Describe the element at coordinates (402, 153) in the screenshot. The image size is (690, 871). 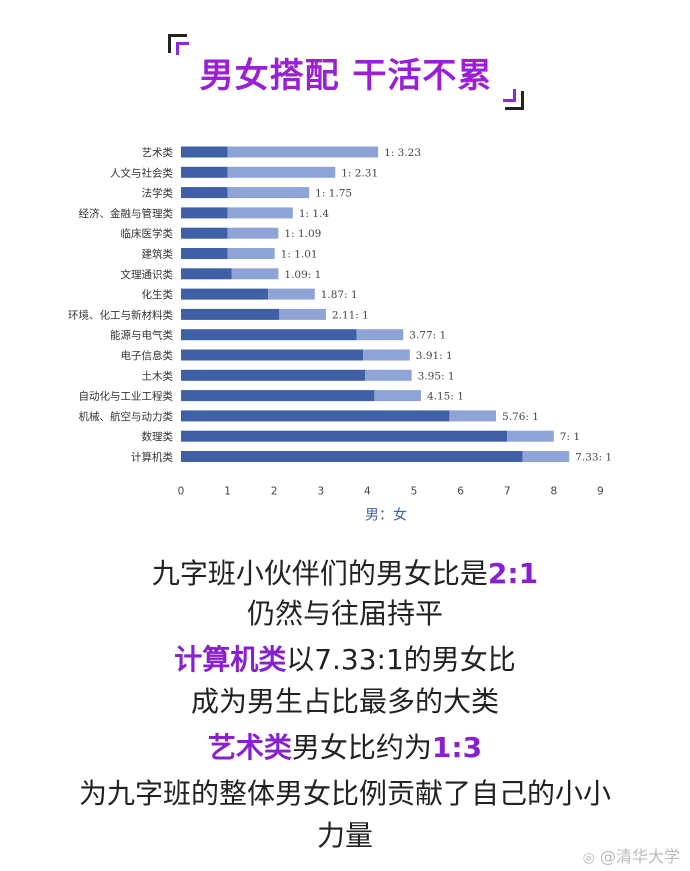
I see `data-label: 1: 3.23` at that location.